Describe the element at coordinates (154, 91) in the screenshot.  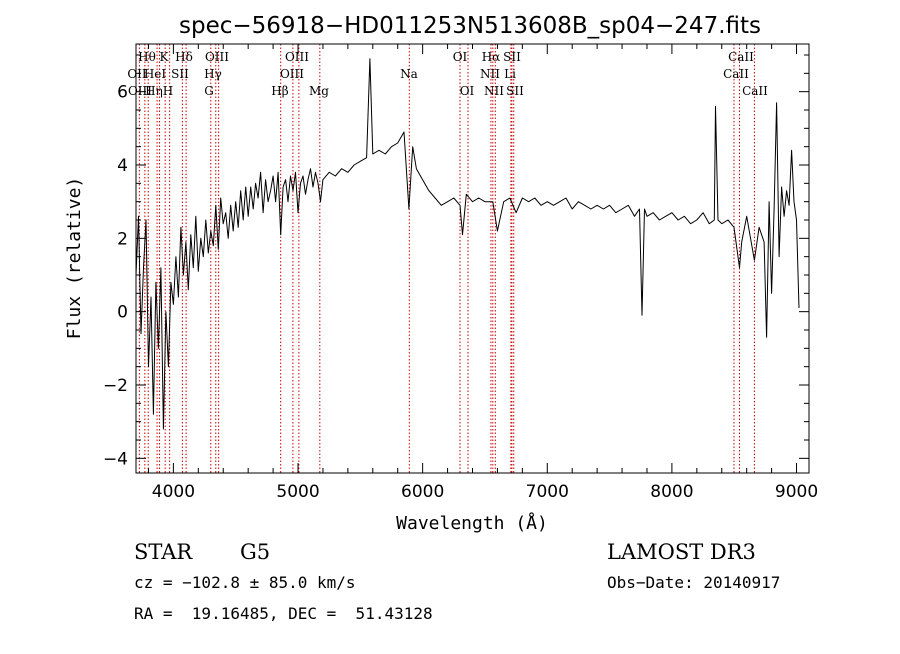
I see `line-marker-label: Hη` at that location.